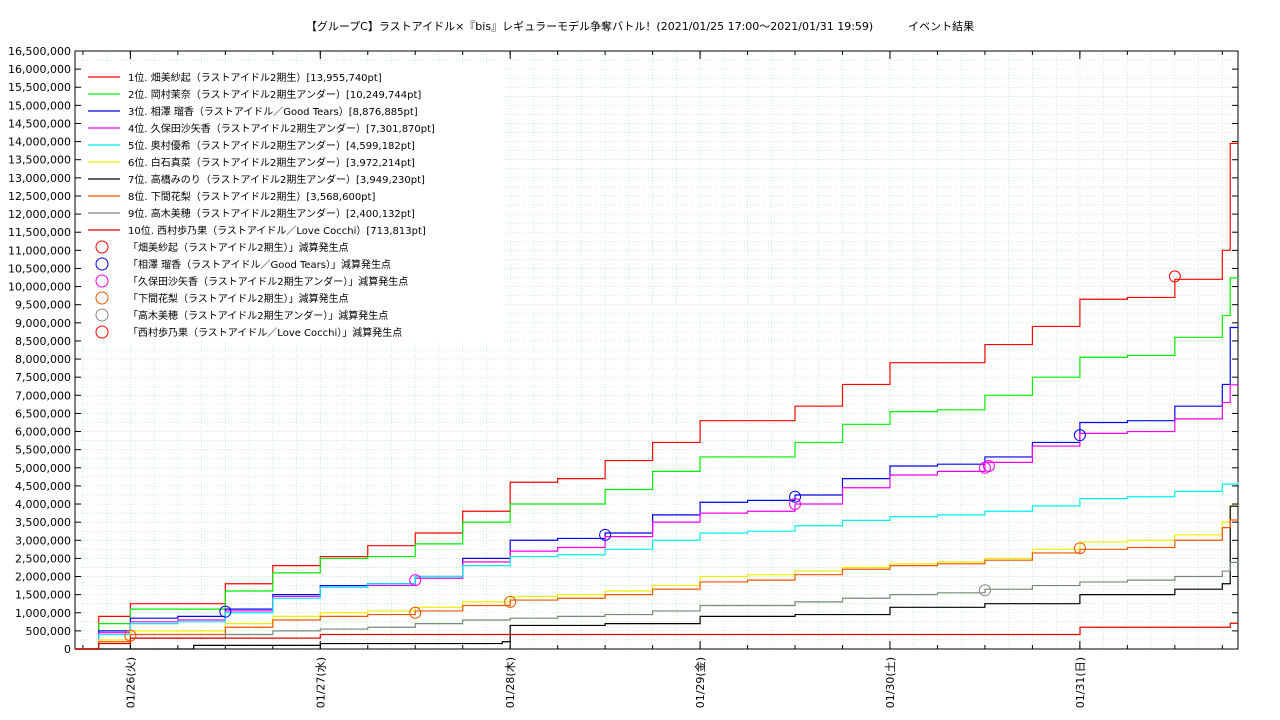 This screenshot has height=720, width=1280. What do you see at coordinates (251, 196) in the screenshot?
I see `legend-entry: 8位. 下間花梨（ラストアイドル2期生）[3,568,600pt]` at bounding box center [251, 196].